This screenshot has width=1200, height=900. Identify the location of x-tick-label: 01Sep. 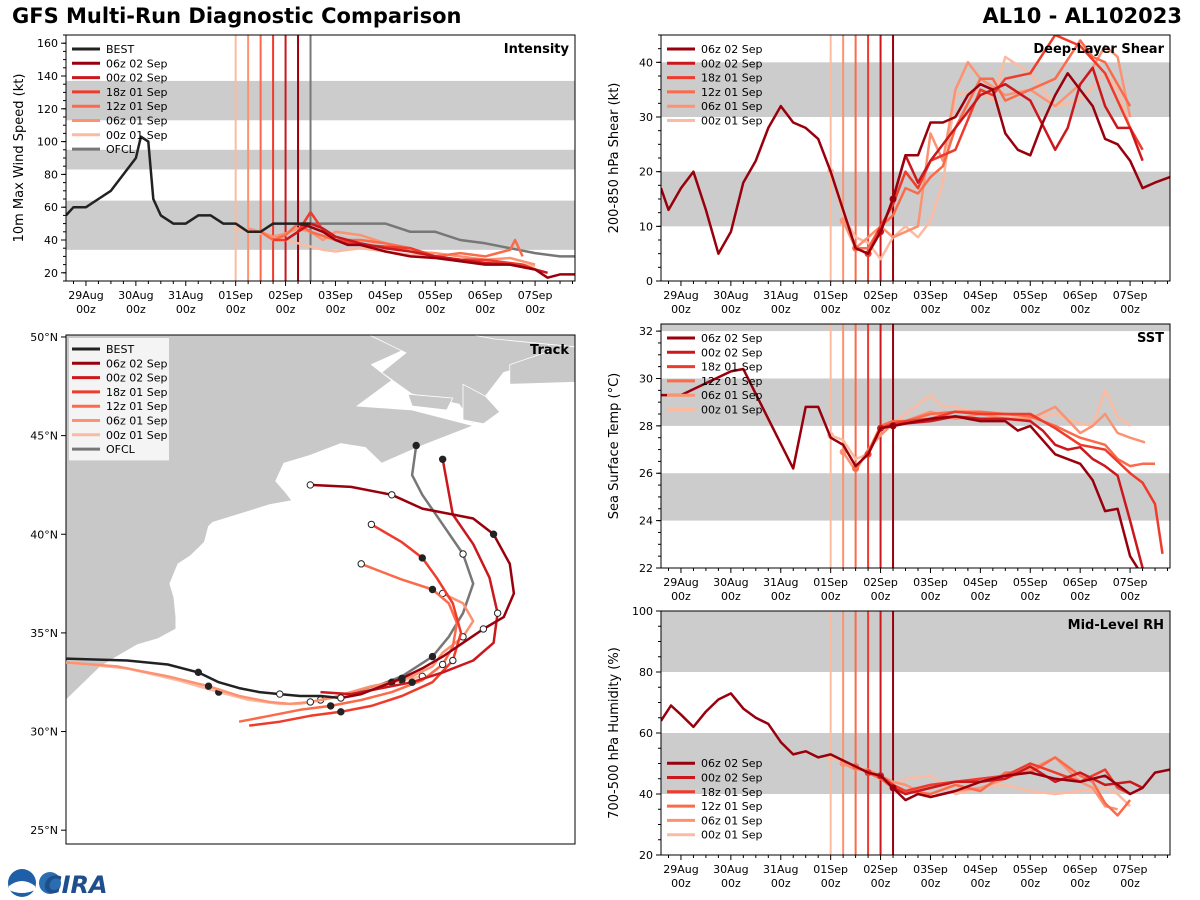
(830, 295).